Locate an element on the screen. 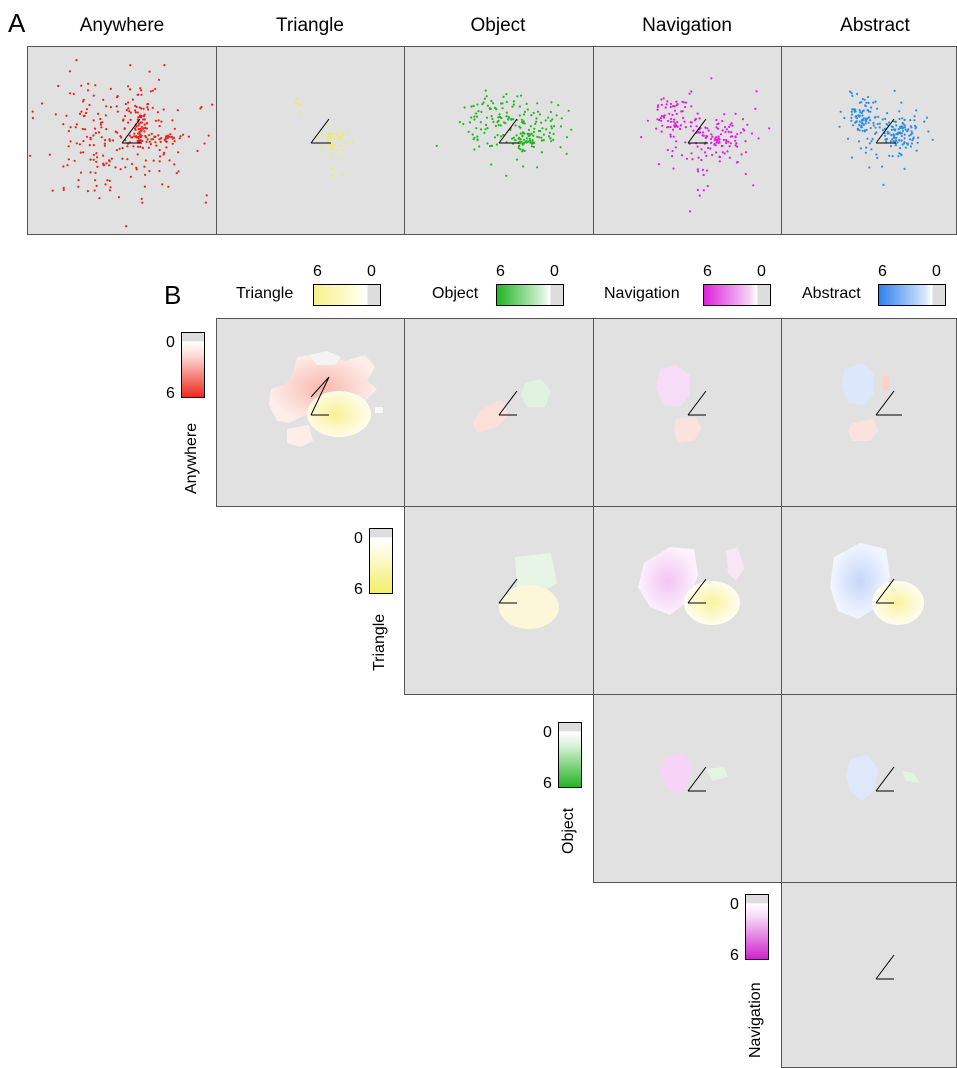 Image resolution: width=957 pixels, height=1068 pixels. heatmap-anywhere-object is located at coordinates (499, 412).